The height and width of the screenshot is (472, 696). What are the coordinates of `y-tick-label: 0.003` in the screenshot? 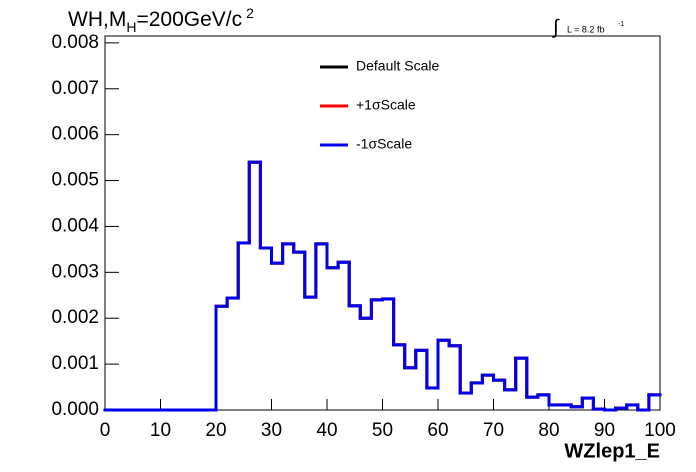 It's located at (75, 271).